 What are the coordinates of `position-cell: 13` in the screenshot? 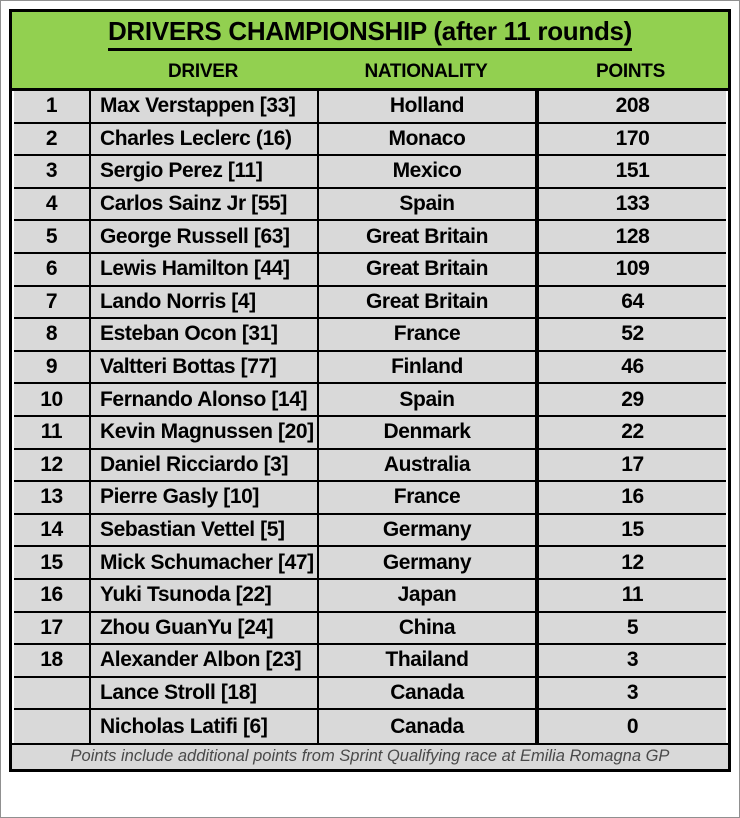 It's located at (51, 497).